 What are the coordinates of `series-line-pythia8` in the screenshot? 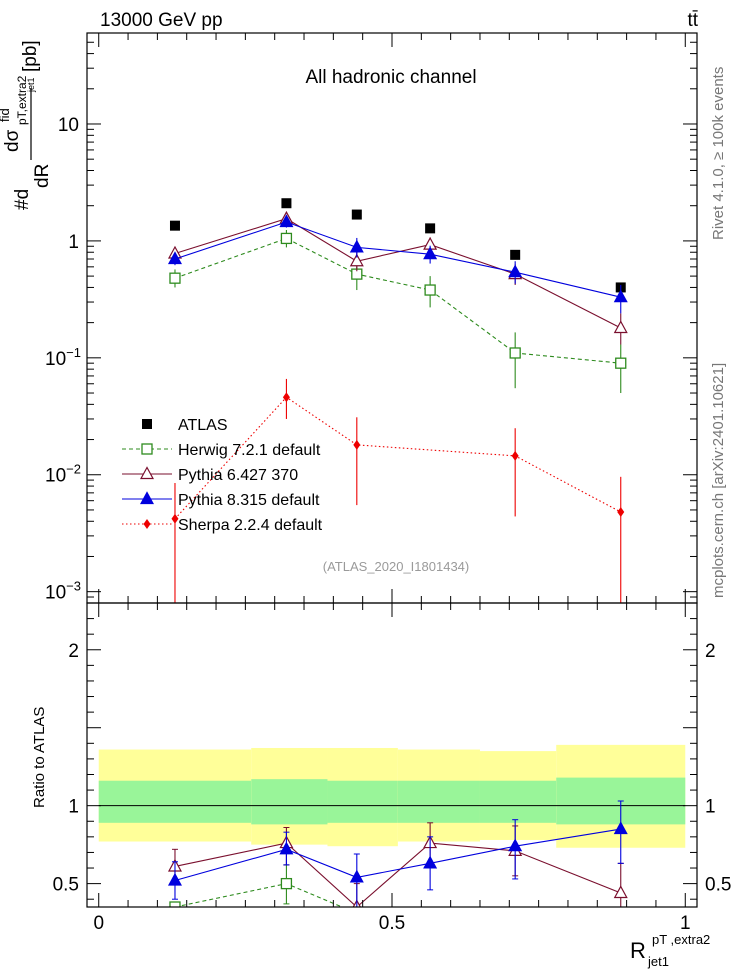 It's located at (397, 259).